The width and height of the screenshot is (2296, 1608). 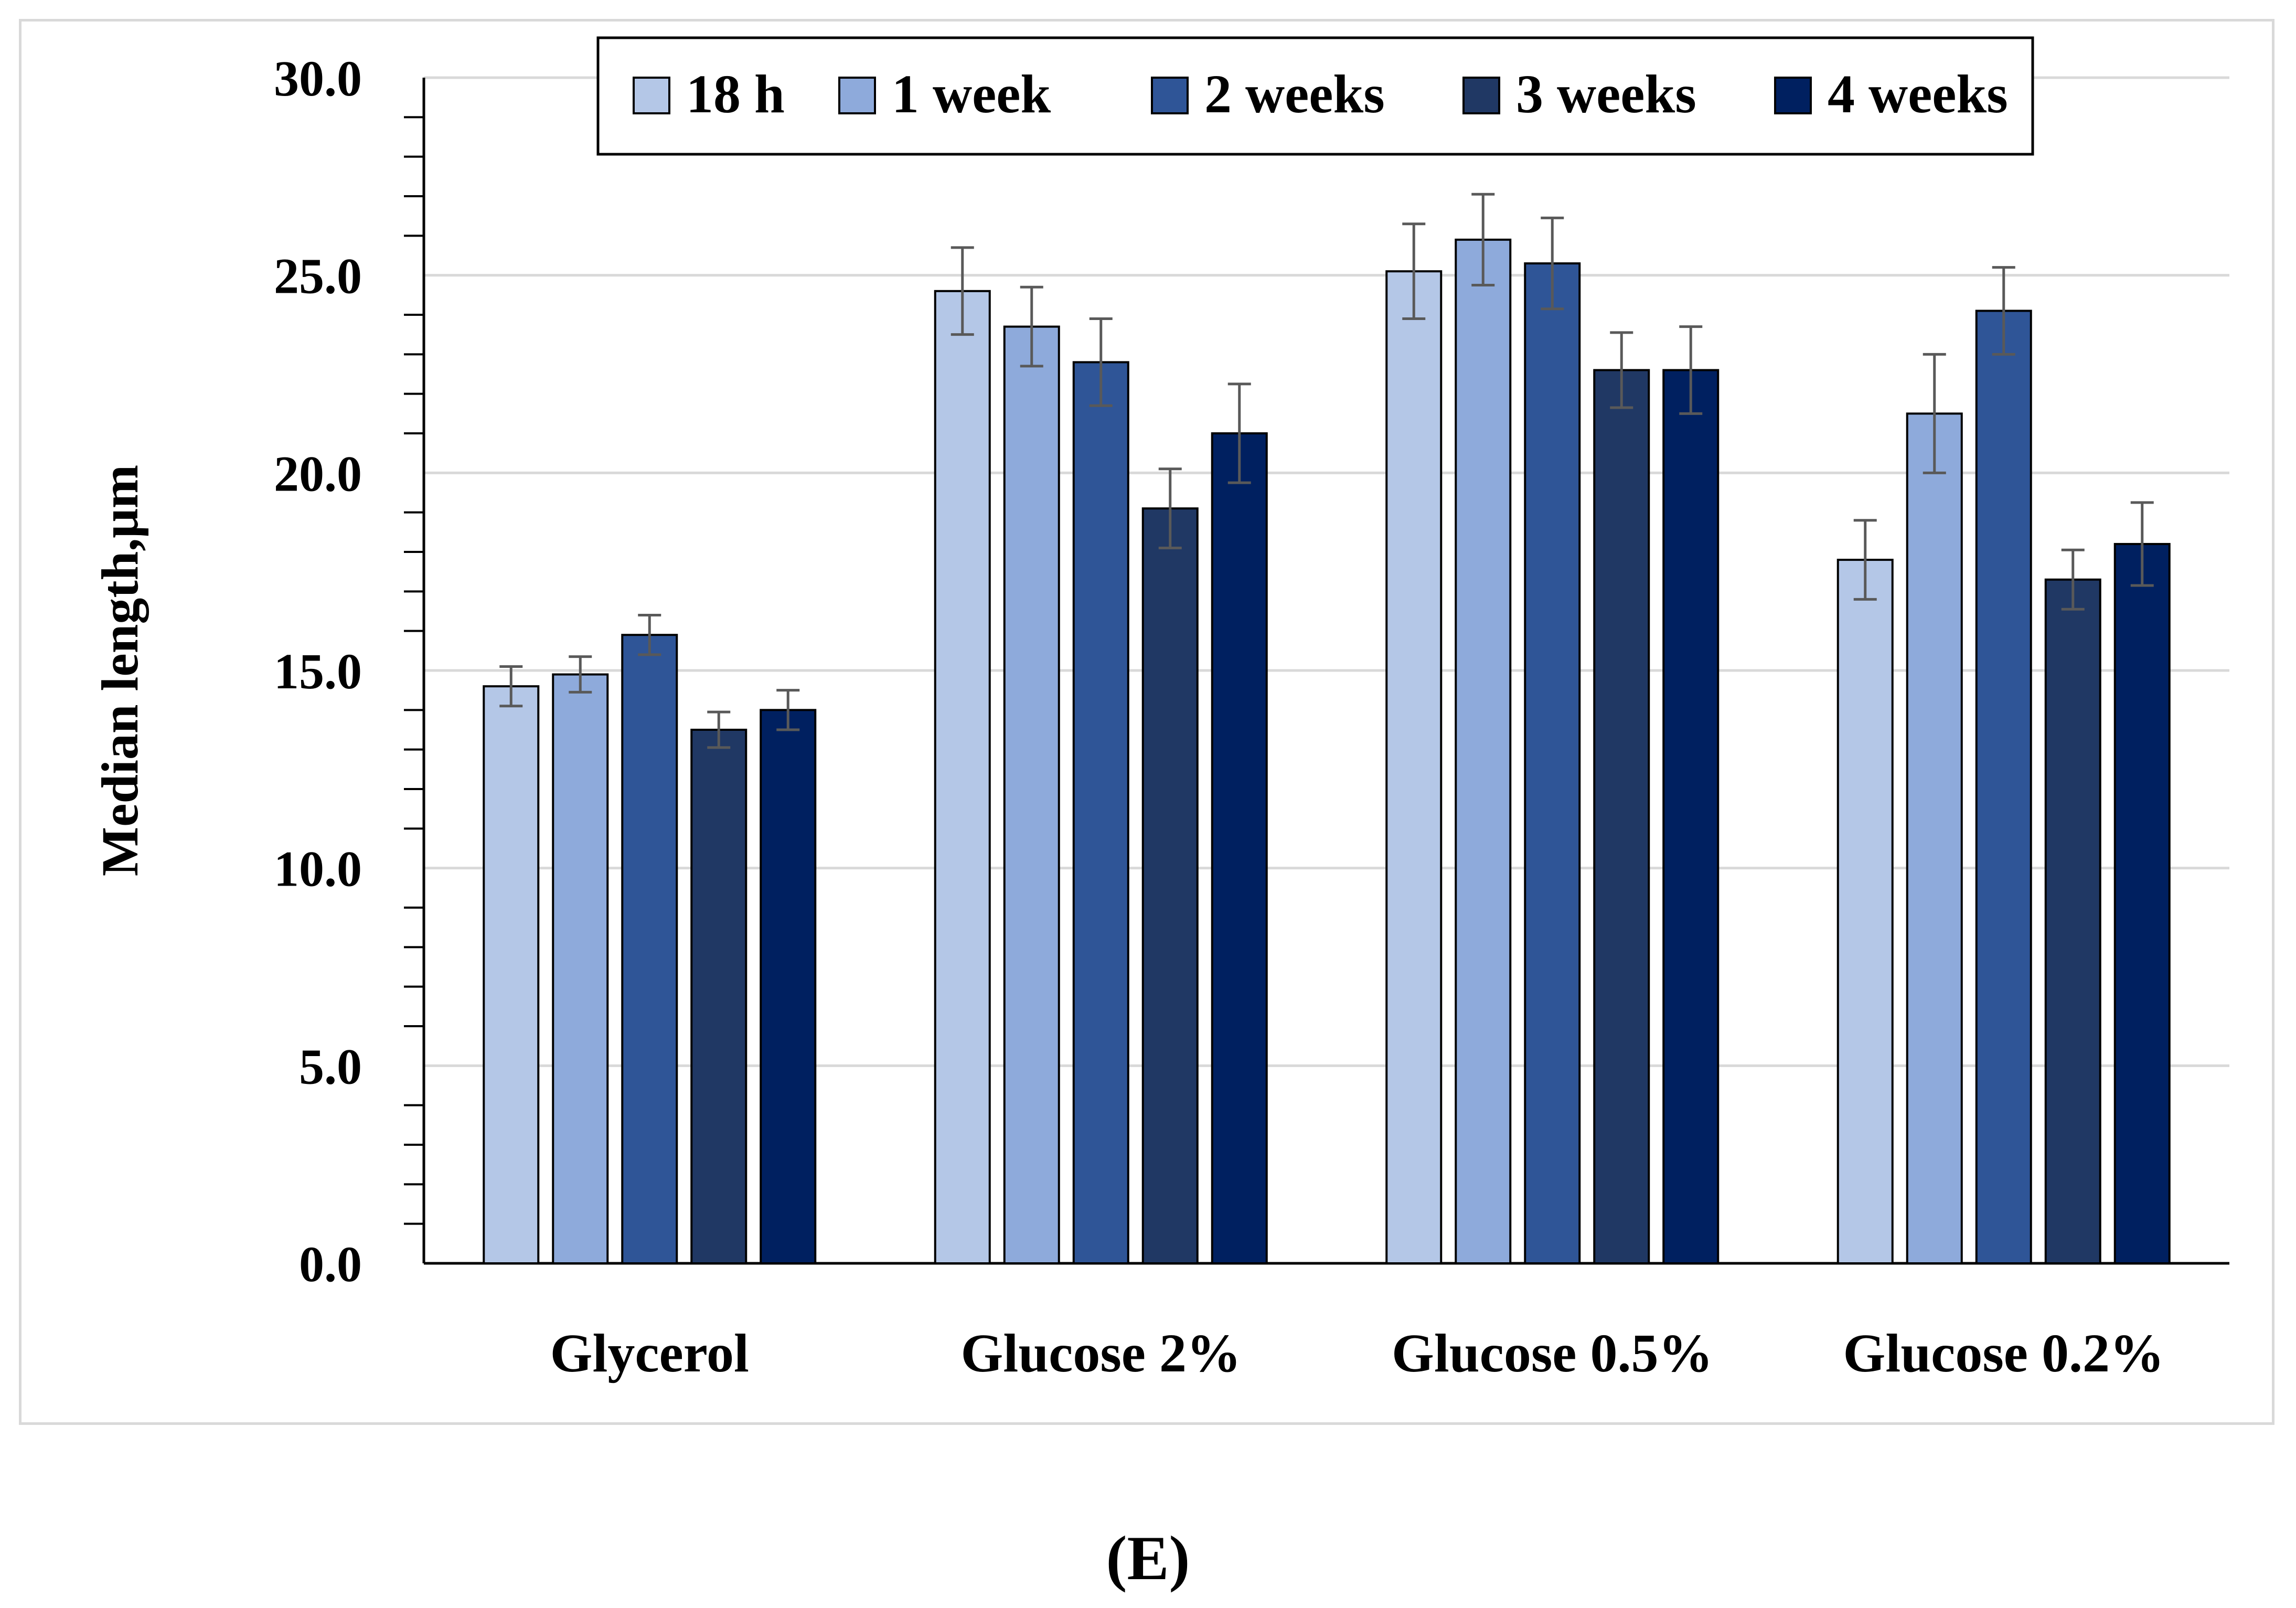 What do you see at coordinates (971, 94) in the screenshot?
I see `legend-label: 1 week` at bounding box center [971, 94].